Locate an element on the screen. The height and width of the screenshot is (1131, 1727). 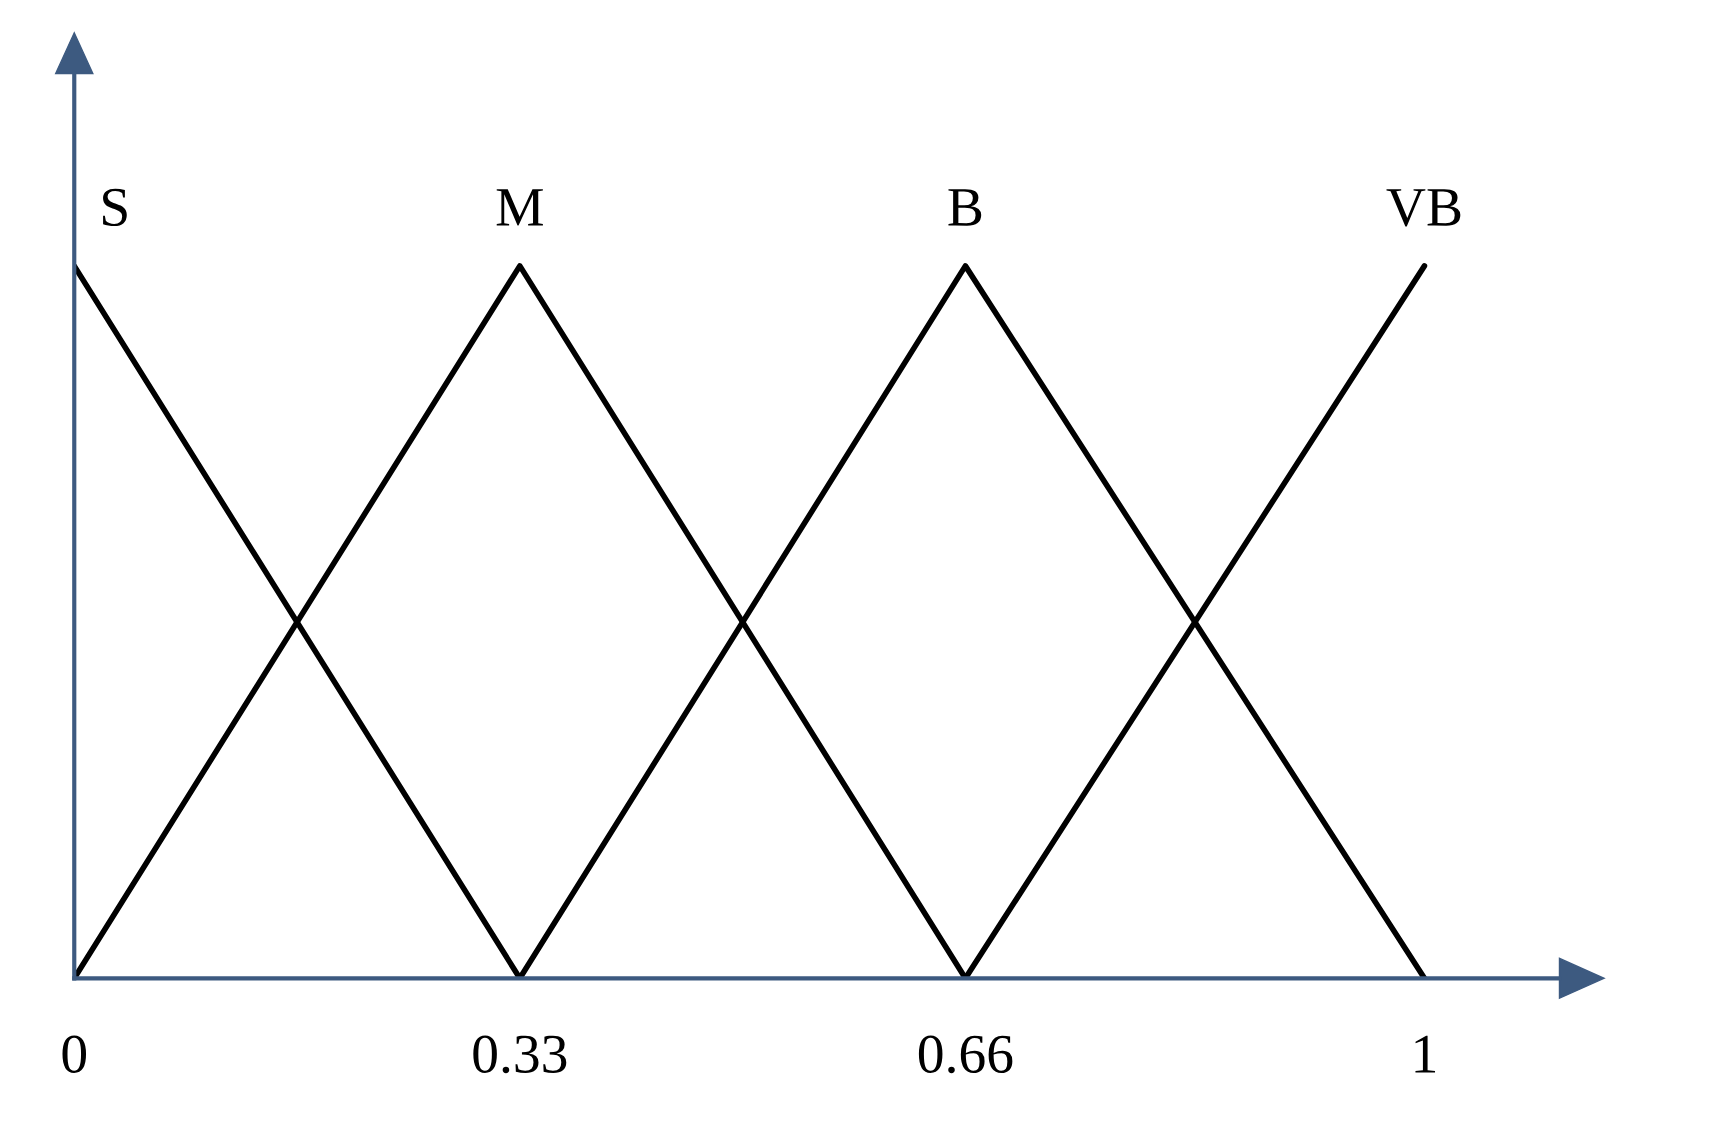
x-tick-label: 0 is located at coordinates (74, 1054).